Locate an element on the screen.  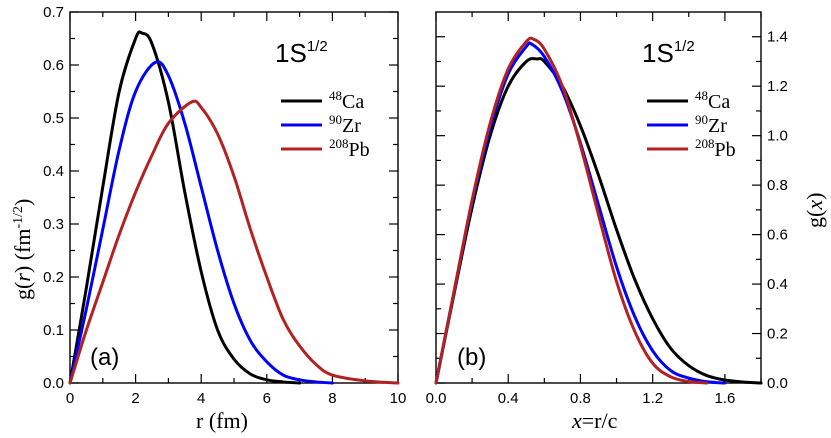
panel-b-ytick-label-4: 0.8 is located at coordinates (777, 185).